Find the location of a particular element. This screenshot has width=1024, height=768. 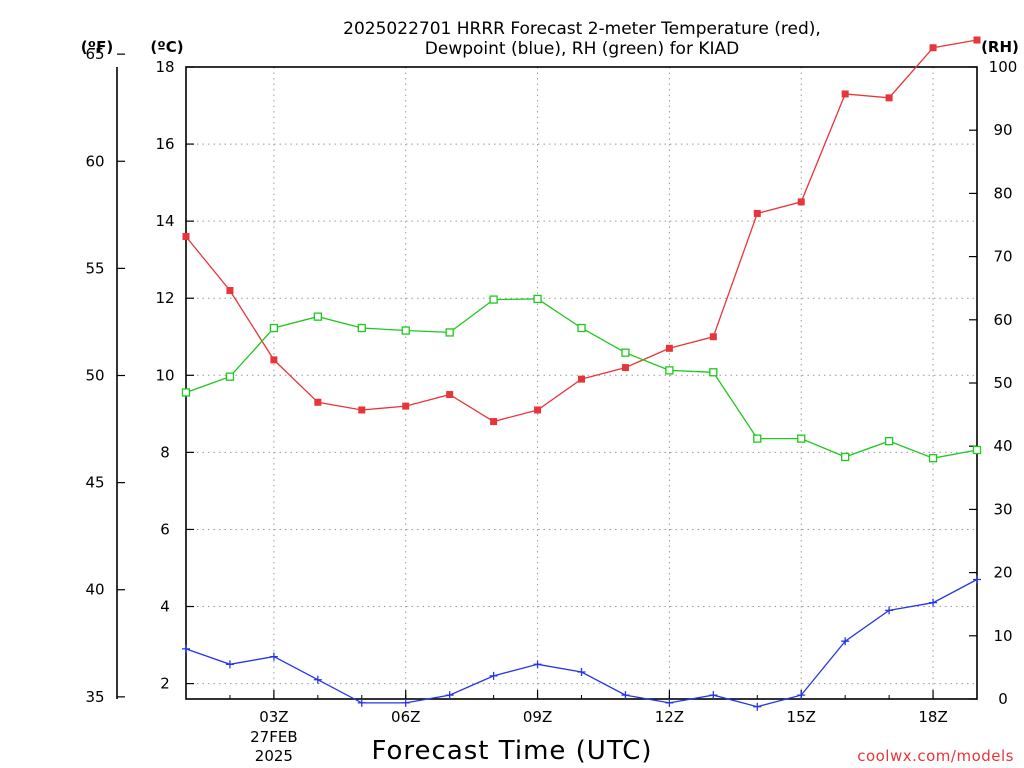

fahrenheit-tick-label: 40 is located at coordinates (94, 590).